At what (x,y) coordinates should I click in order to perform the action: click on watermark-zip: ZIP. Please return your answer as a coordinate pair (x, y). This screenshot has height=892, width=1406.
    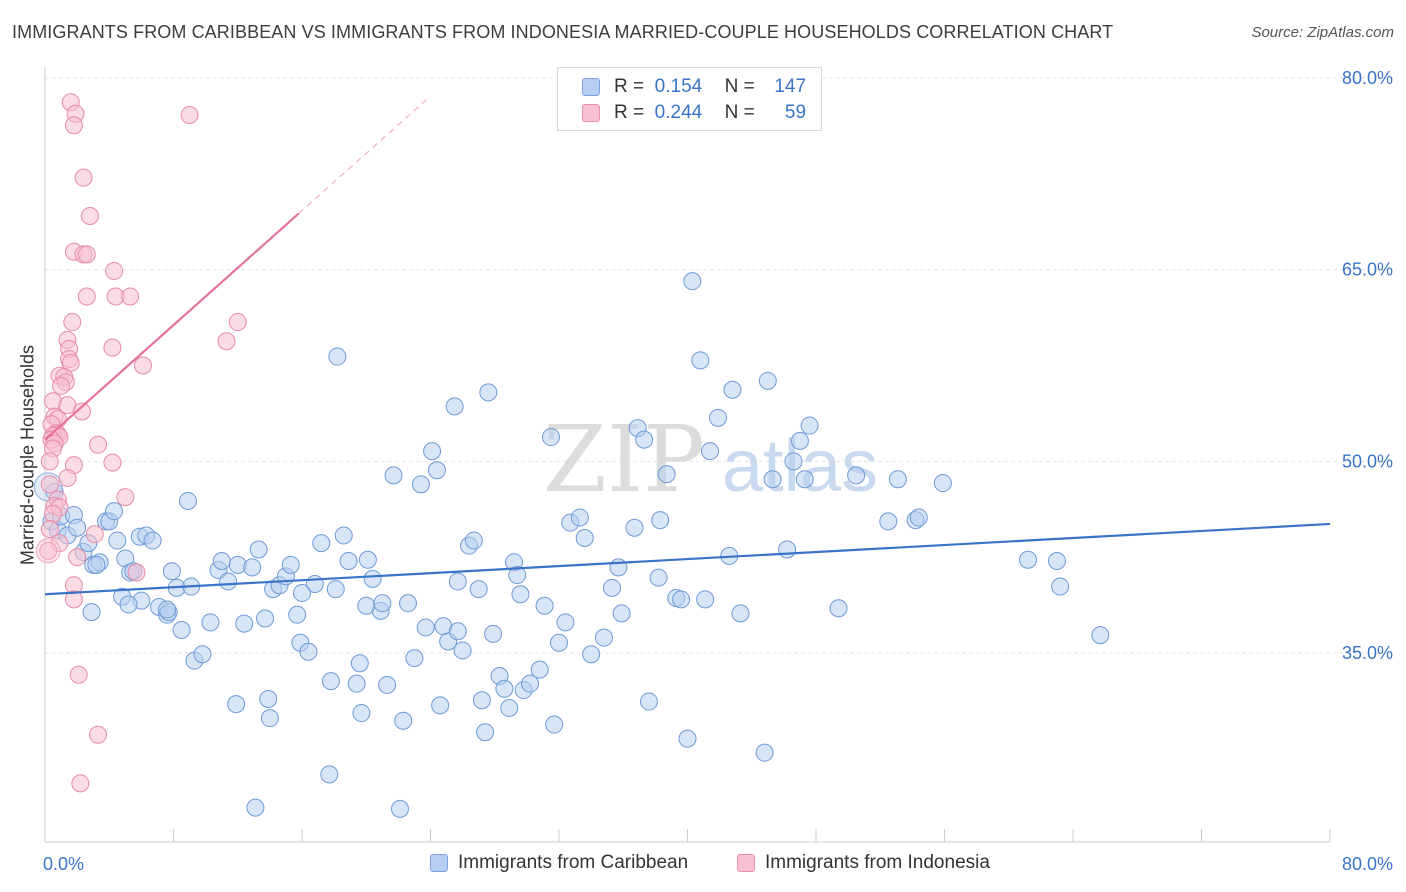
    Looking at the image, I should click on (624, 459).